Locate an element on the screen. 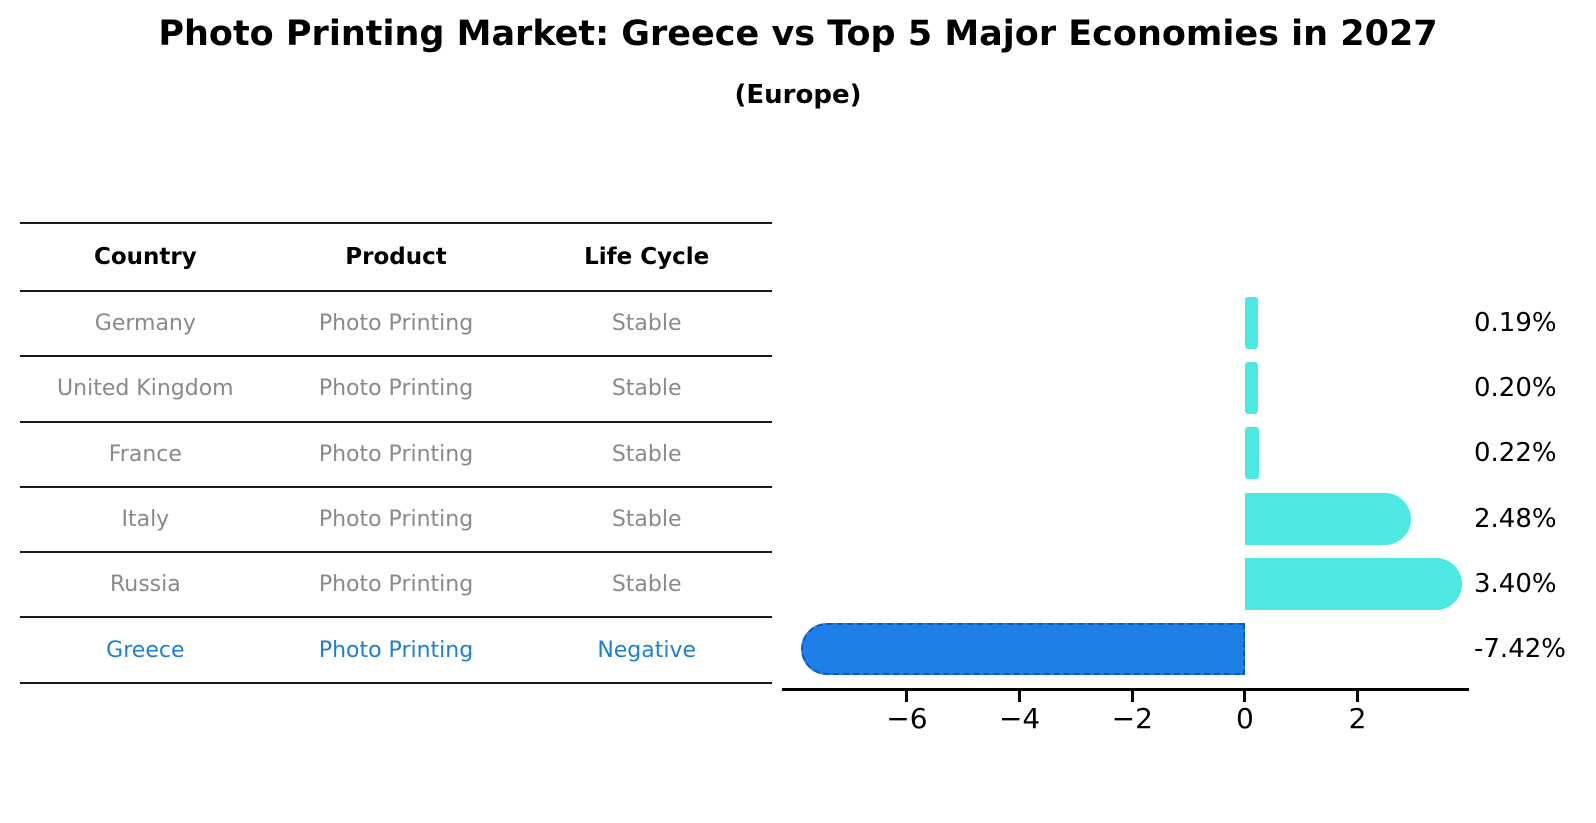 This screenshot has height=823, width=1596. bar-france is located at coordinates (1252, 453).